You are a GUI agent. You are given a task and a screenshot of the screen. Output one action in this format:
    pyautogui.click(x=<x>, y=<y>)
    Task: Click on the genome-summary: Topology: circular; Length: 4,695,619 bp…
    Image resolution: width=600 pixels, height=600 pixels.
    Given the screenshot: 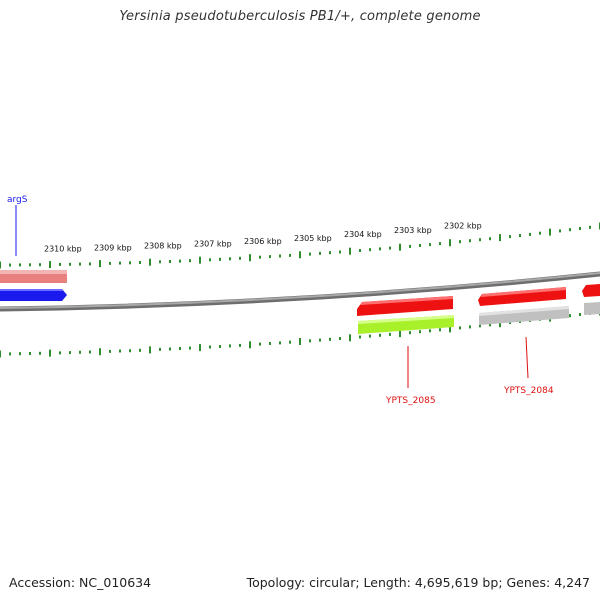 What is the action you would take?
    pyautogui.click(x=418, y=582)
    